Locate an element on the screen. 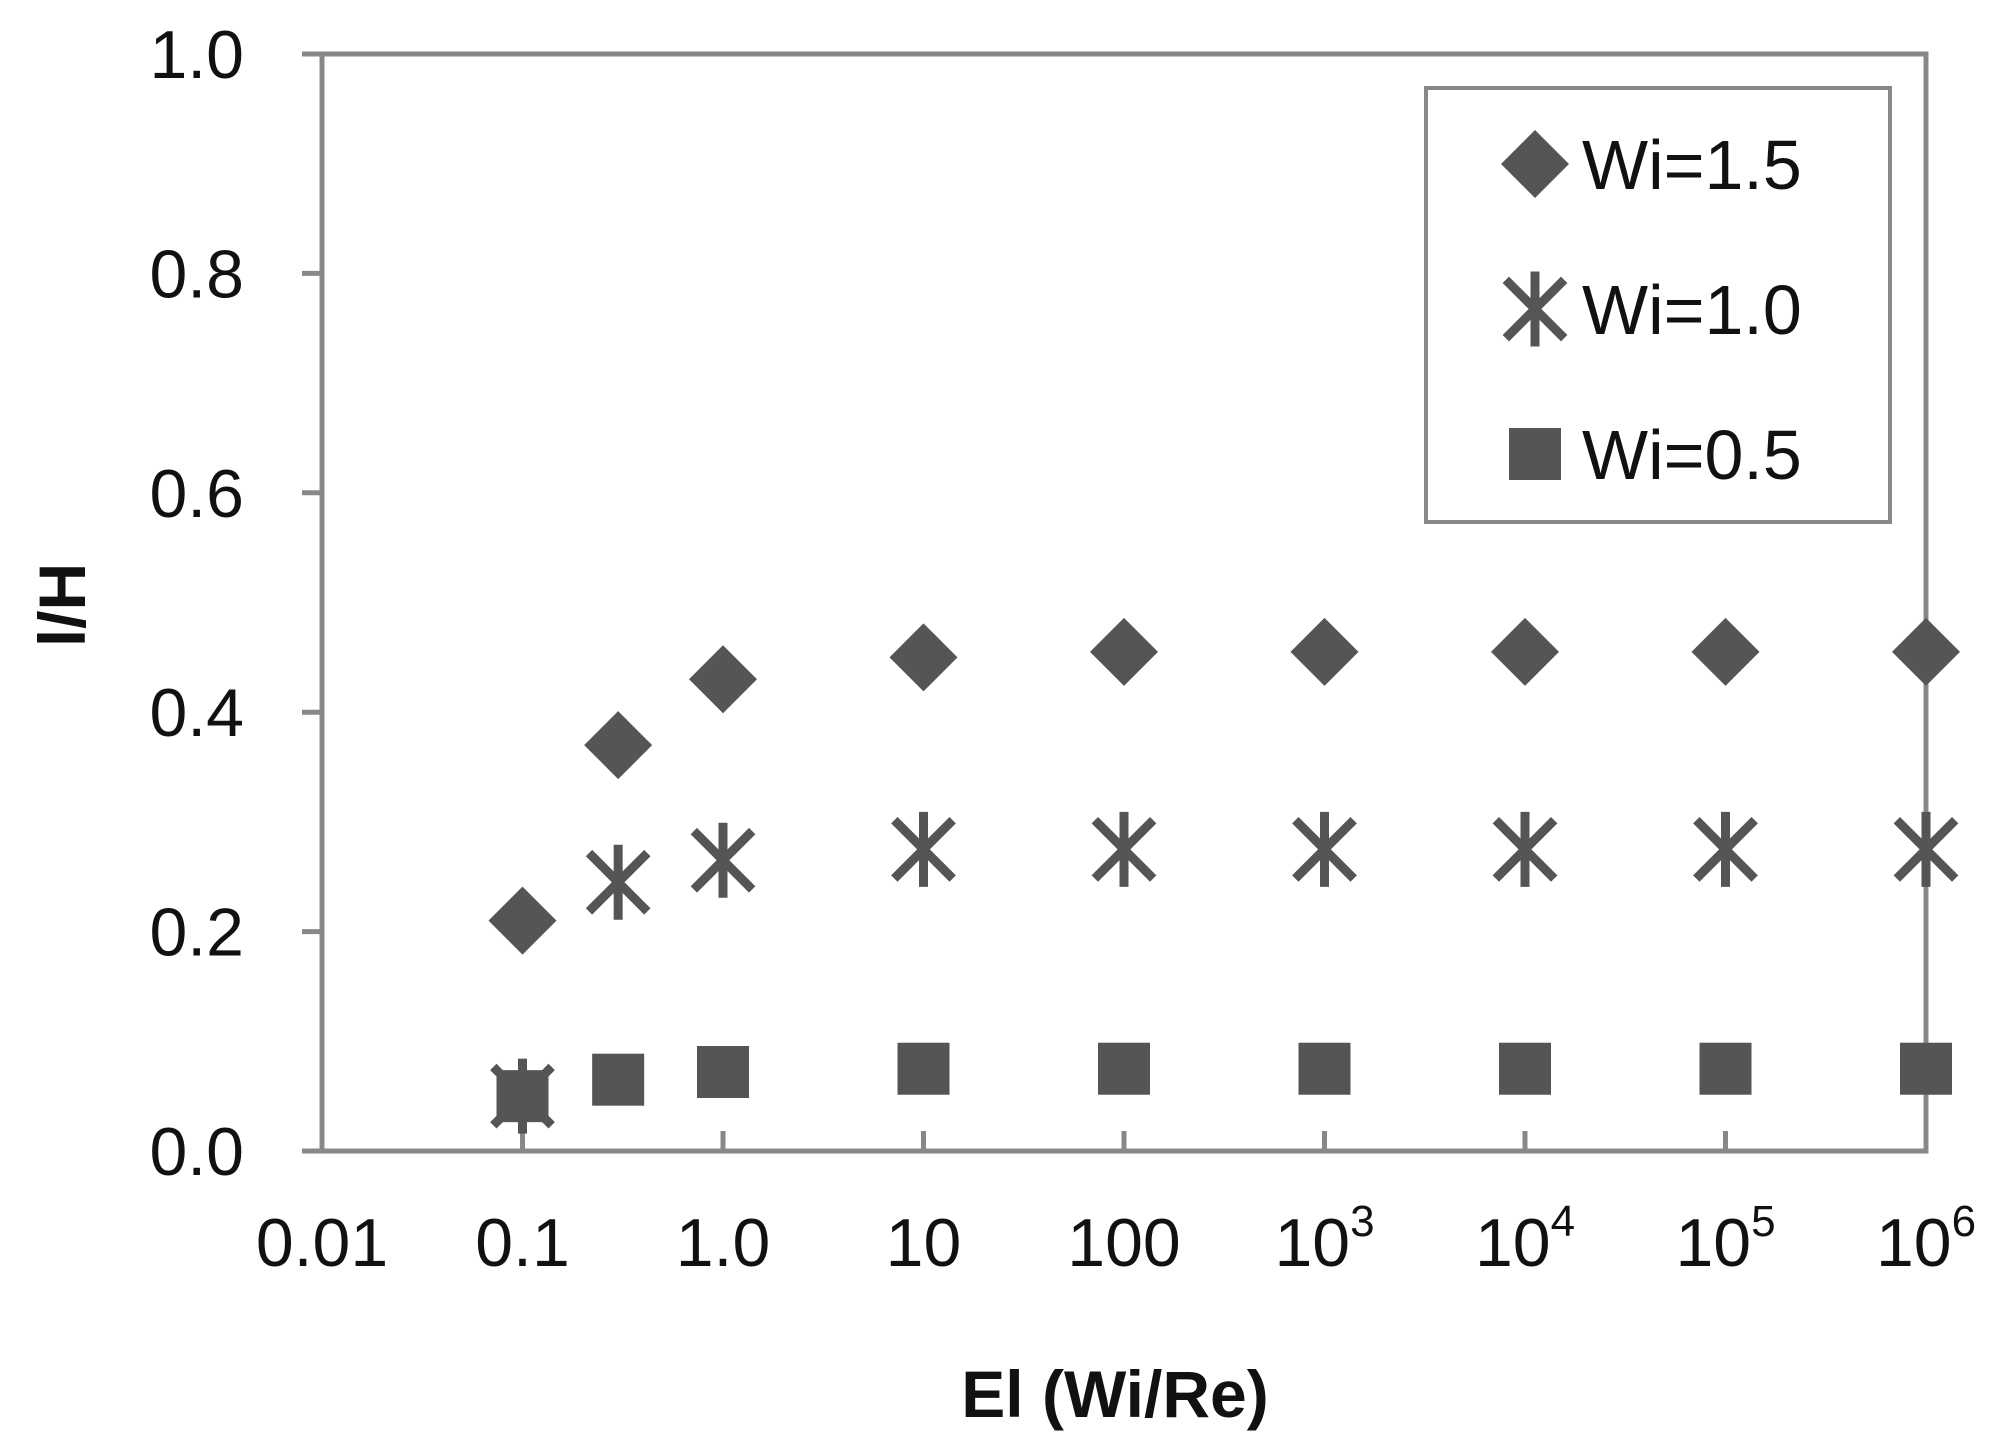 The height and width of the screenshot is (1445, 2012). y-tick-label: 0.2 is located at coordinates (196, 933).